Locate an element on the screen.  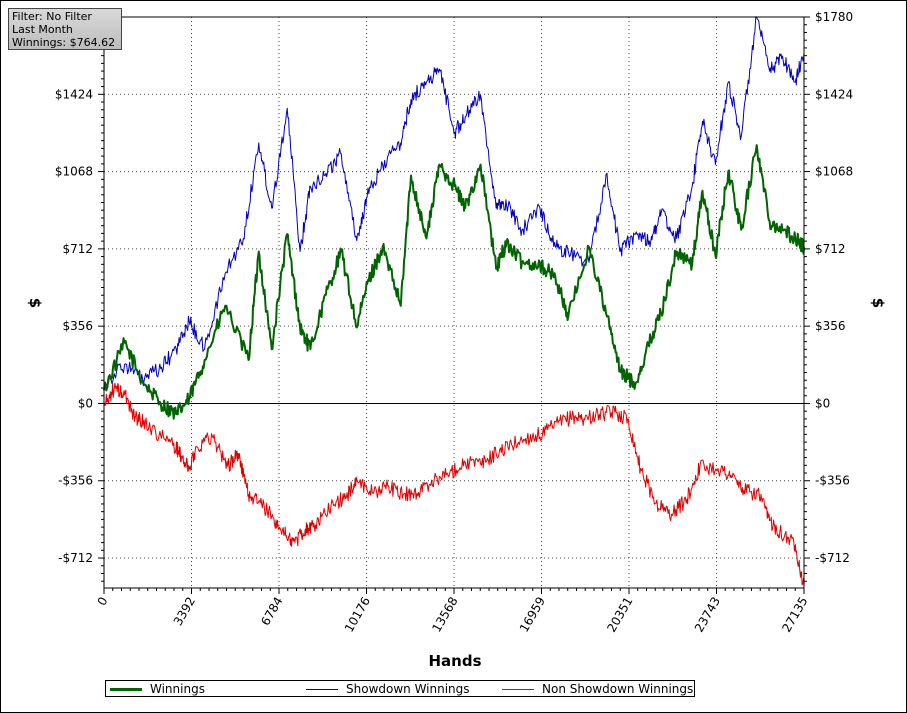
x-tick-label: 0 is located at coordinates (103, 602).